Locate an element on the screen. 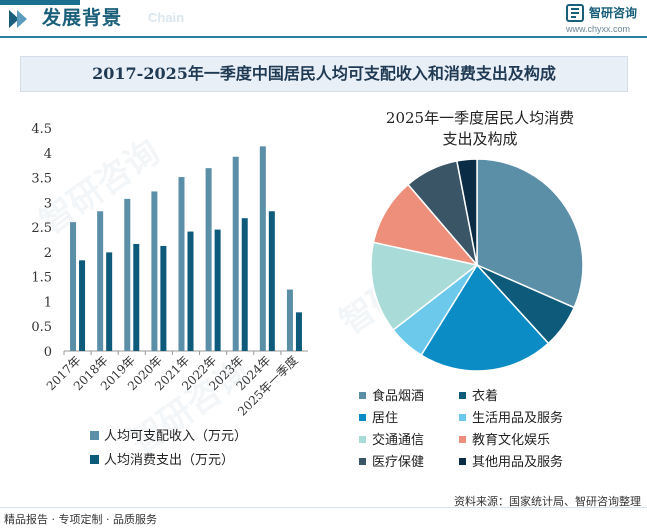 The height and width of the screenshot is (528, 647). pie-legend-label: 交通通信 is located at coordinates (398, 440).